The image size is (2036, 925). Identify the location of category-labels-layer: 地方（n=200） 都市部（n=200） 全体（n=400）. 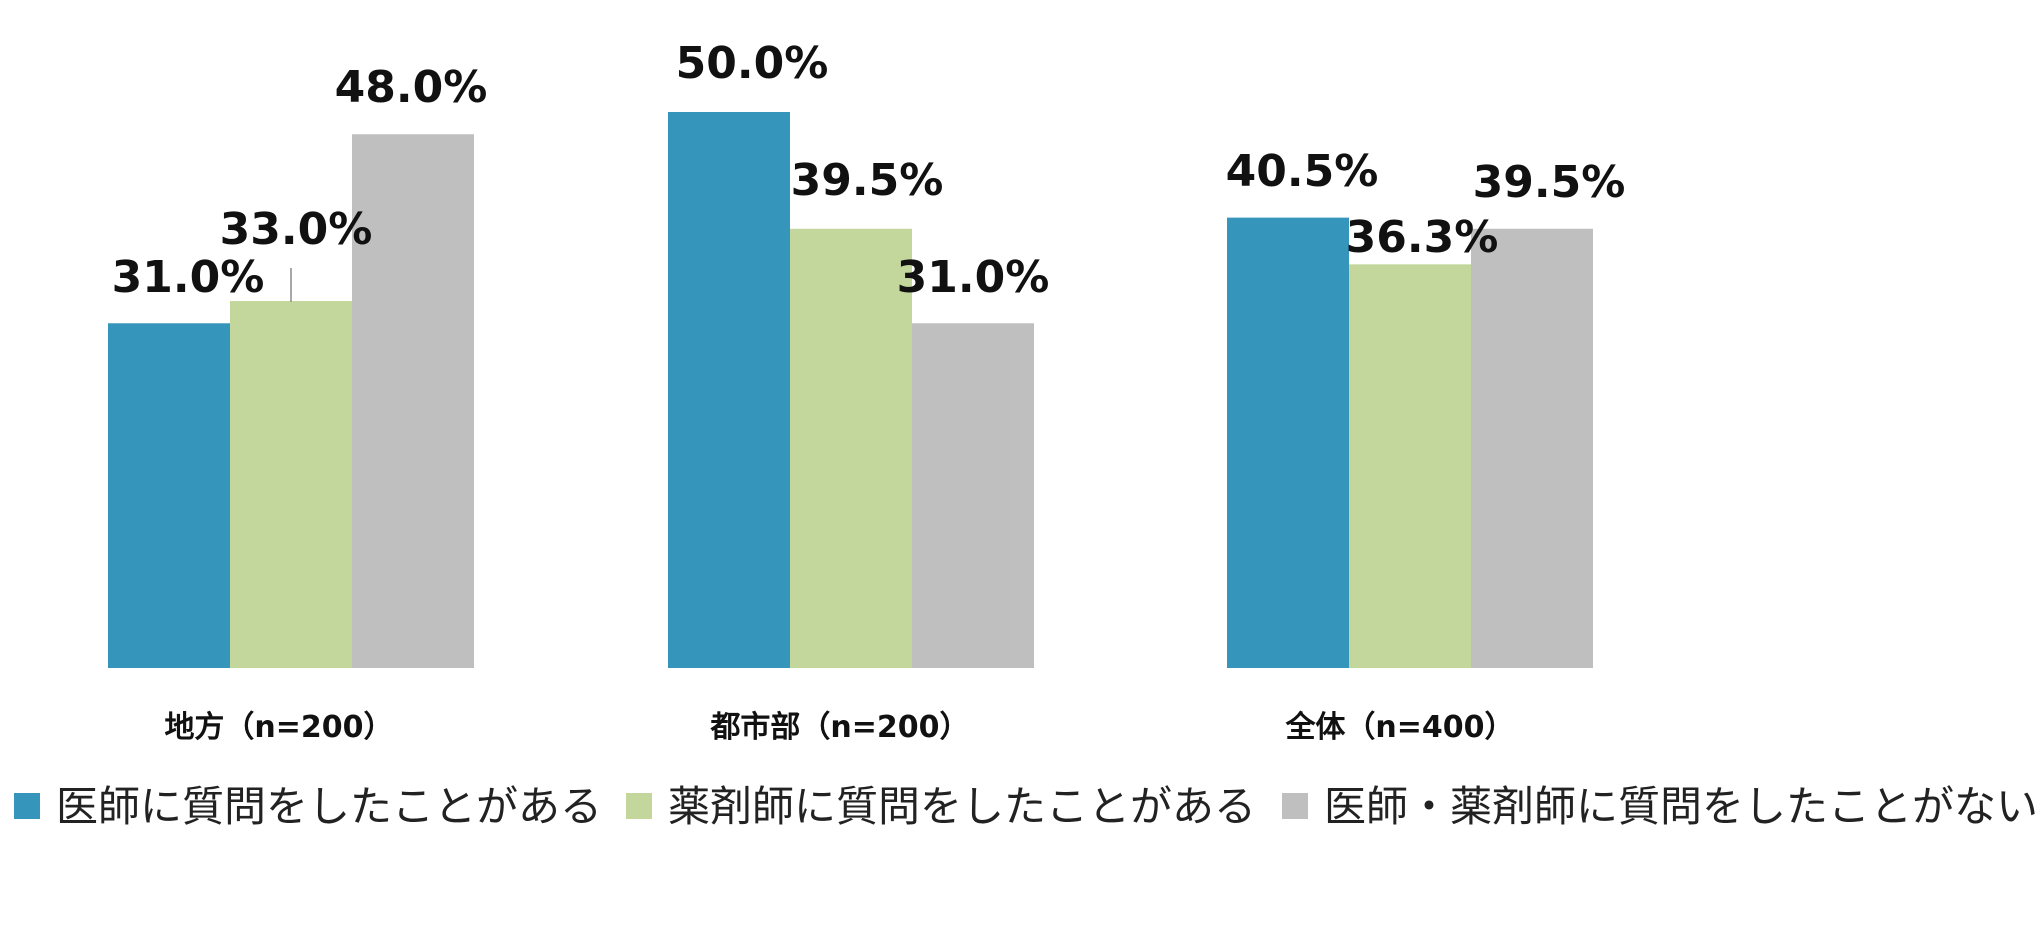
(839, 727).